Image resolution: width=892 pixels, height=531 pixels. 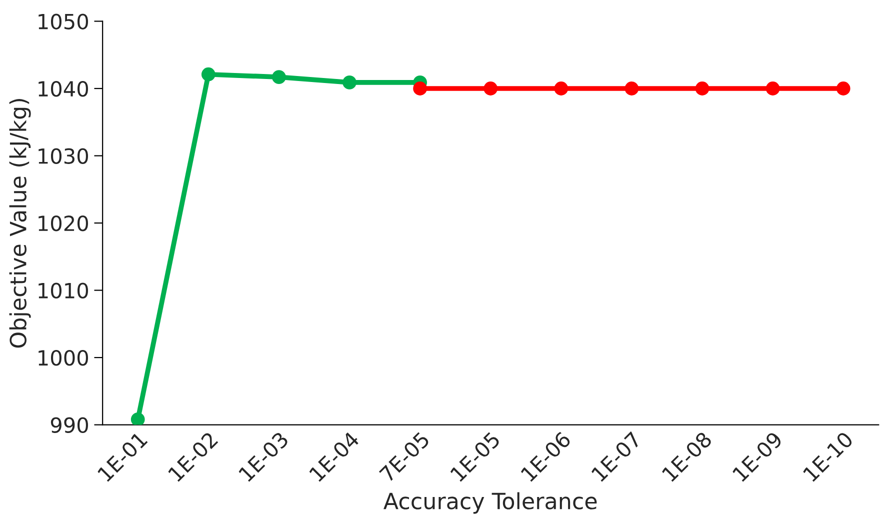 What do you see at coordinates (63, 88) in the screenshot?
I see `y-tick-label: 1040` at bounding box center [63, 88].